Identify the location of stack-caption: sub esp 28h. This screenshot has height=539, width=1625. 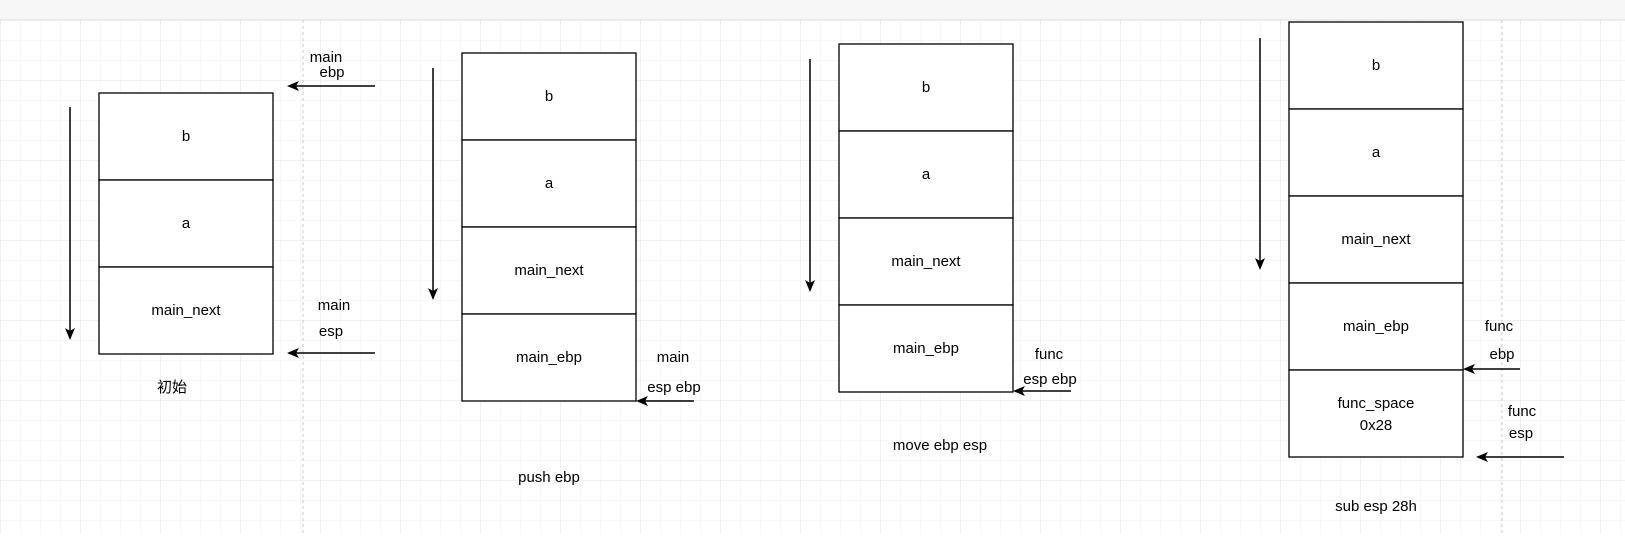
(1376, 506).